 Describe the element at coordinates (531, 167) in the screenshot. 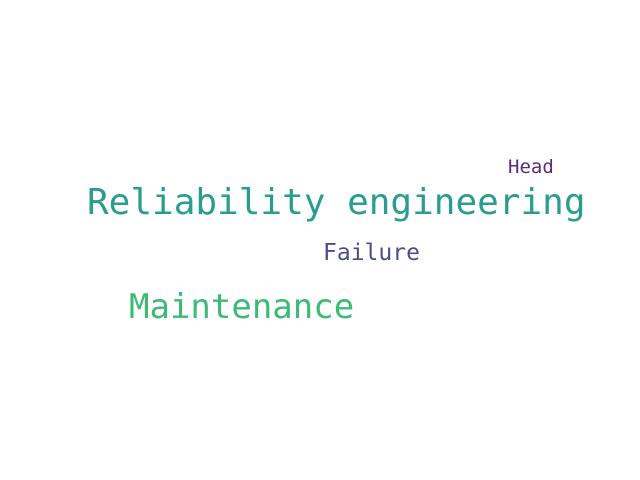

I see `word-head: Head` at that location.